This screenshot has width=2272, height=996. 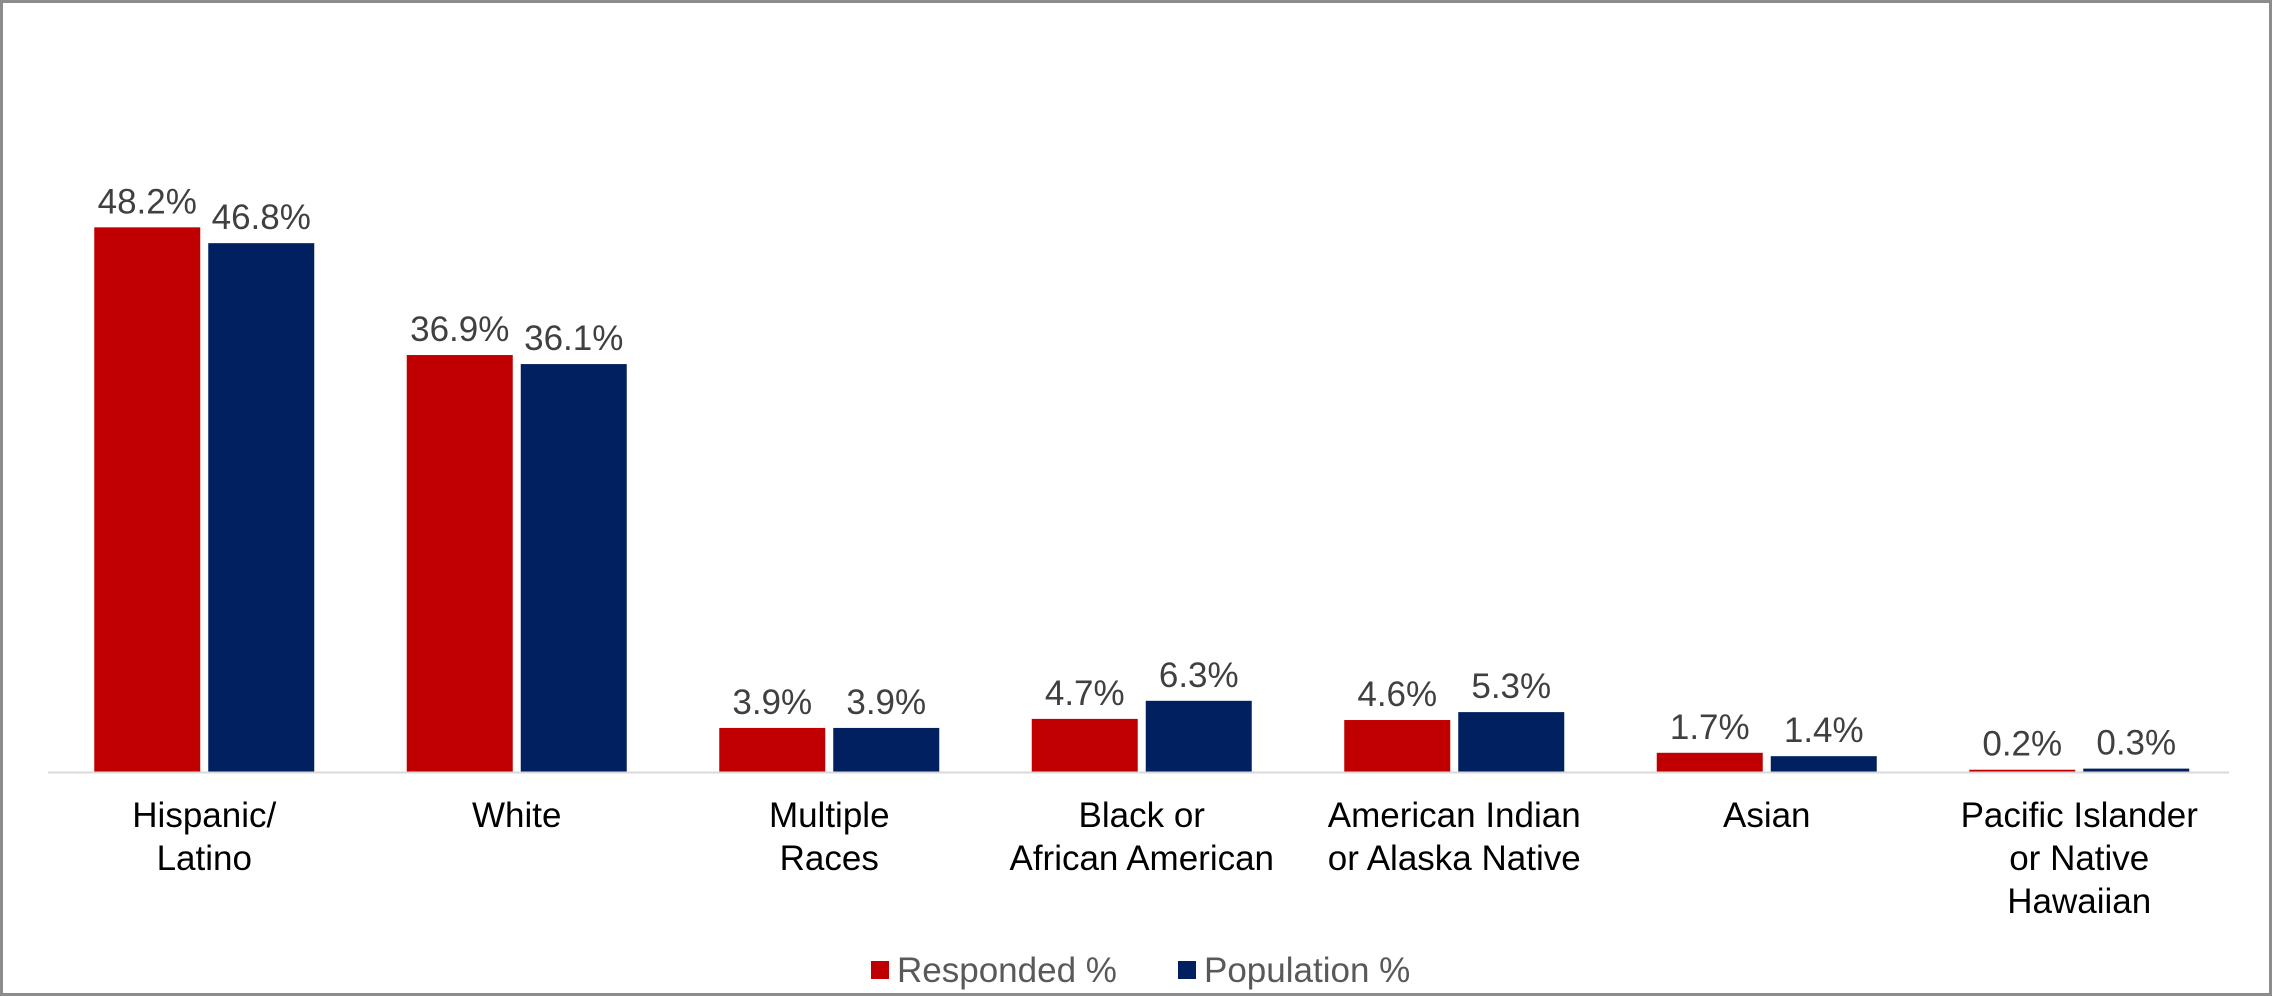 I want to click on legend: Responded % Population %, so click(x=1140, y=970).